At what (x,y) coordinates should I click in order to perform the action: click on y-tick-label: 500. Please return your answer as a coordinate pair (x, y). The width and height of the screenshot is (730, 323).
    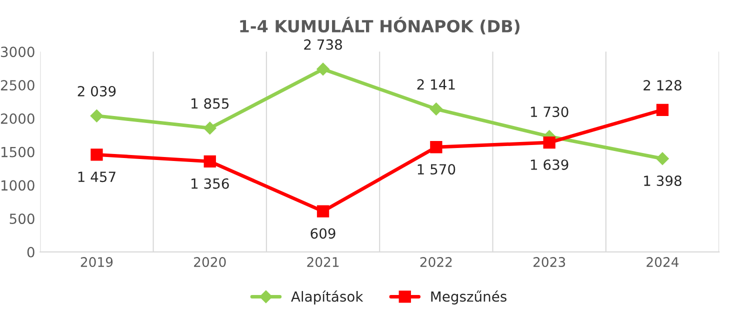
    Looking at the image, I should click on (22, 219).